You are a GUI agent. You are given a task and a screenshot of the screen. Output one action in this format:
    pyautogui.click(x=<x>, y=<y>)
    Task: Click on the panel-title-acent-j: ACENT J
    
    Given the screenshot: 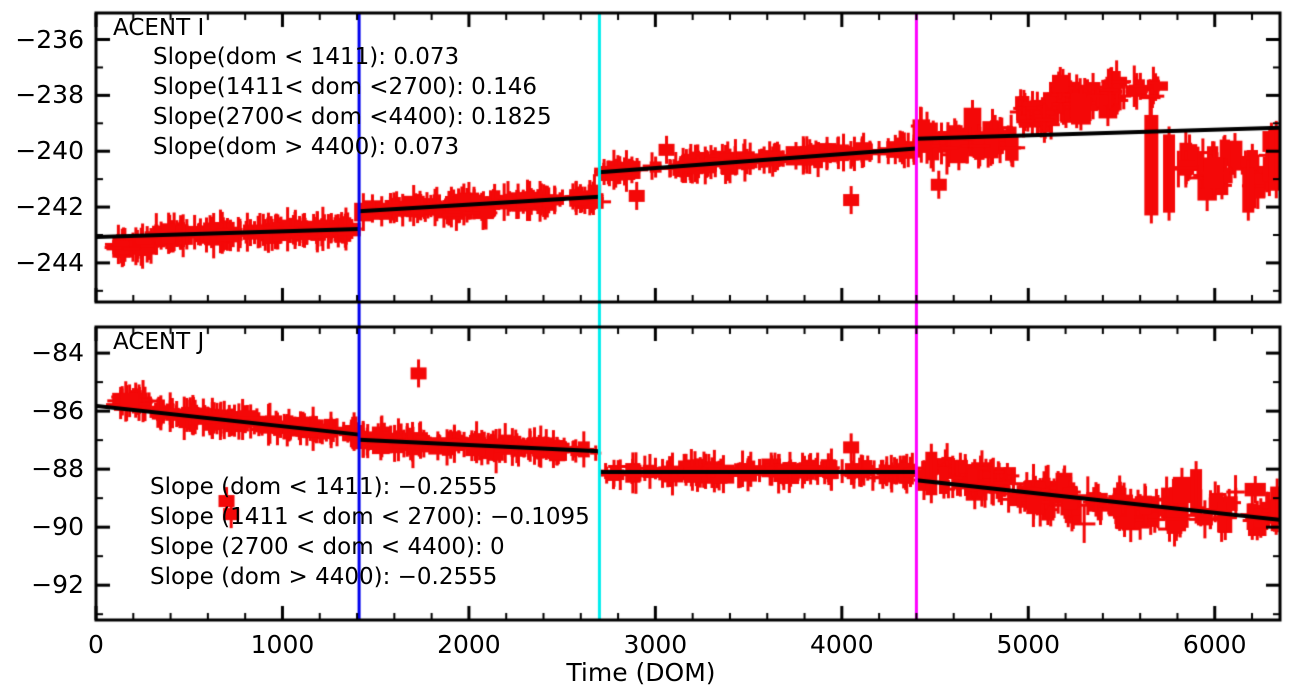 What is the action you would take?
    pyautogui.click(x=159, y=342)
    